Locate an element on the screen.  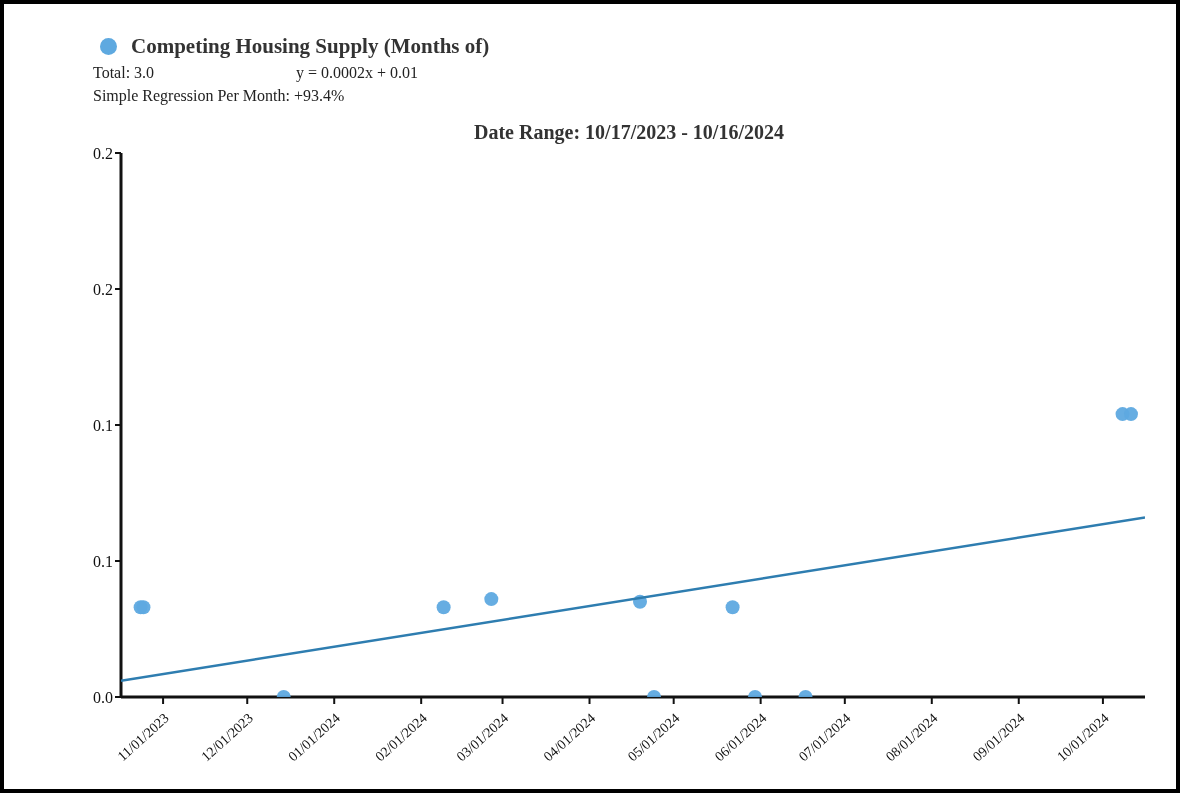
text: y = 0.0002x + 0.01 is located at coordinates (357, 73).